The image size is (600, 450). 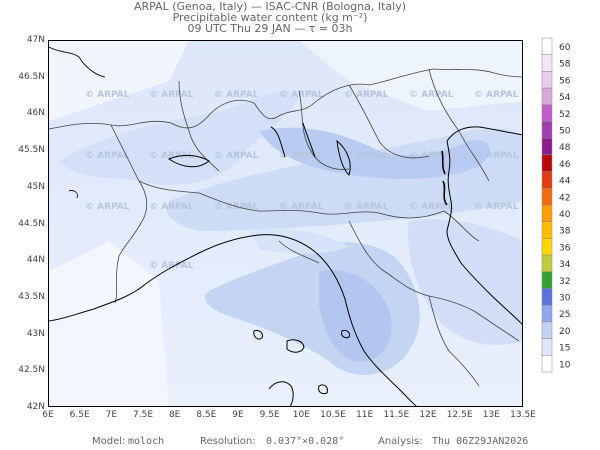 What do you see at coordinates (565, 299) in the screenshot?
I see `colorbar-label: 30` at bounding box center [565, 299].